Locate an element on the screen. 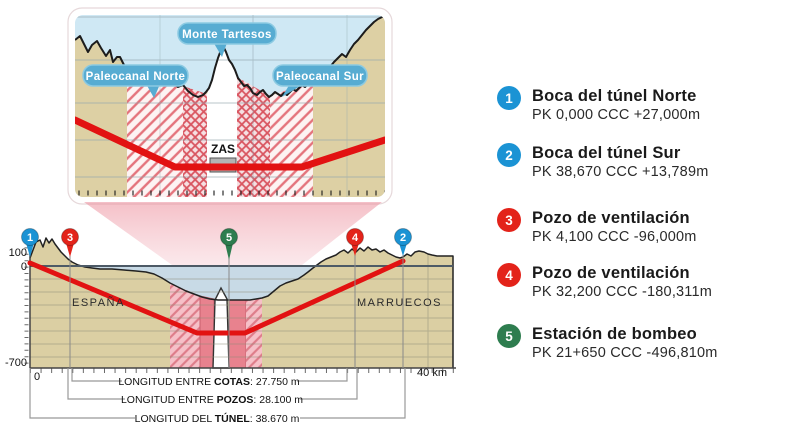 This screenshot has width=800, height=440. legend-detail-5: PK 21+650 CCC -496,810m is located at coordinates (625, 353).